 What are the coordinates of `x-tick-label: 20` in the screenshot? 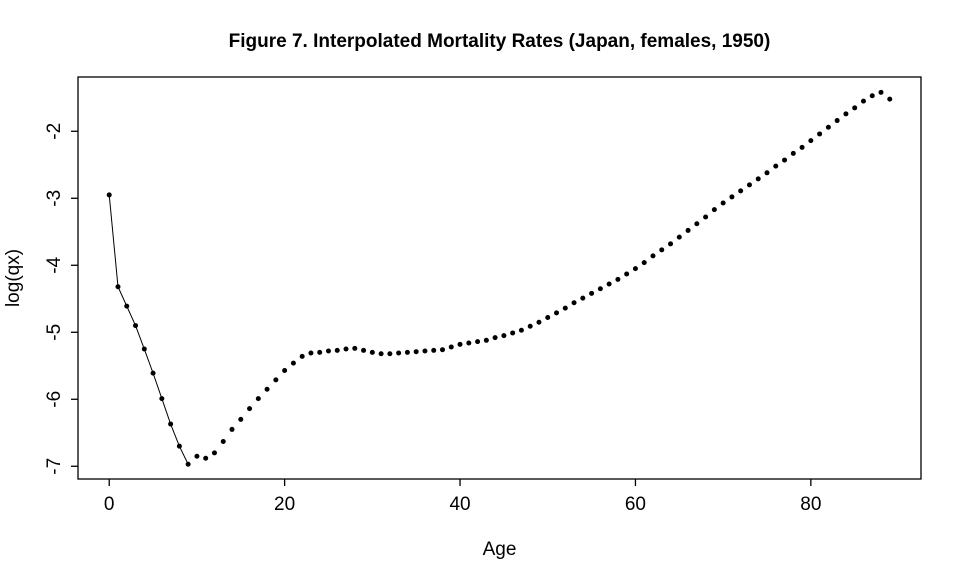 It's located at (284, 504).